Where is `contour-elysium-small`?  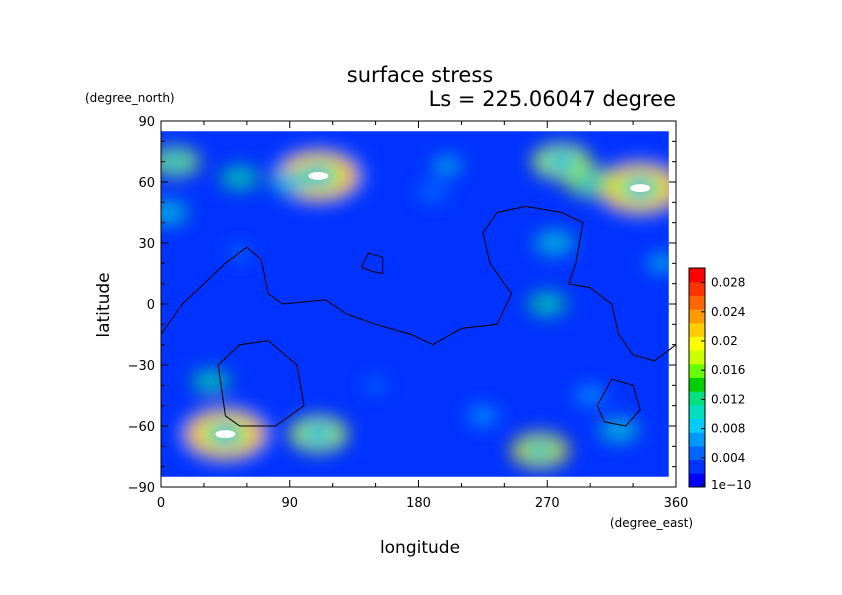 contour-elysium-small is located at coordinates (372, 263).